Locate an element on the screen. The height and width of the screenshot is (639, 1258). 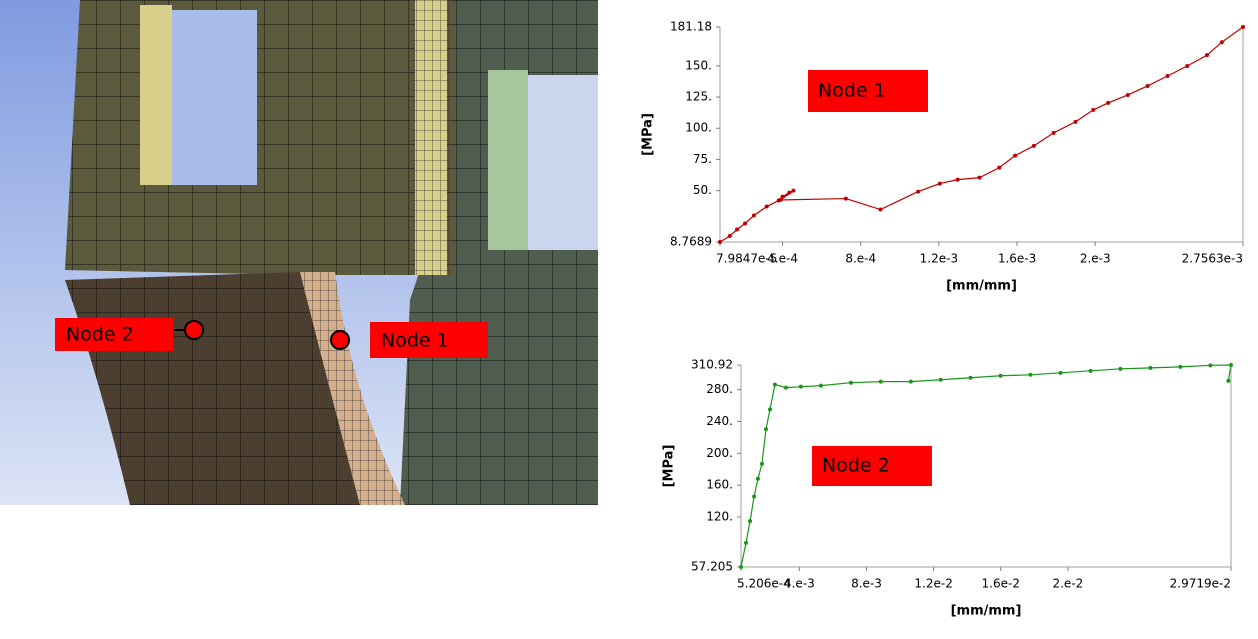
x-tick-label: 8.e-4 is located at coordinates (860, 259).